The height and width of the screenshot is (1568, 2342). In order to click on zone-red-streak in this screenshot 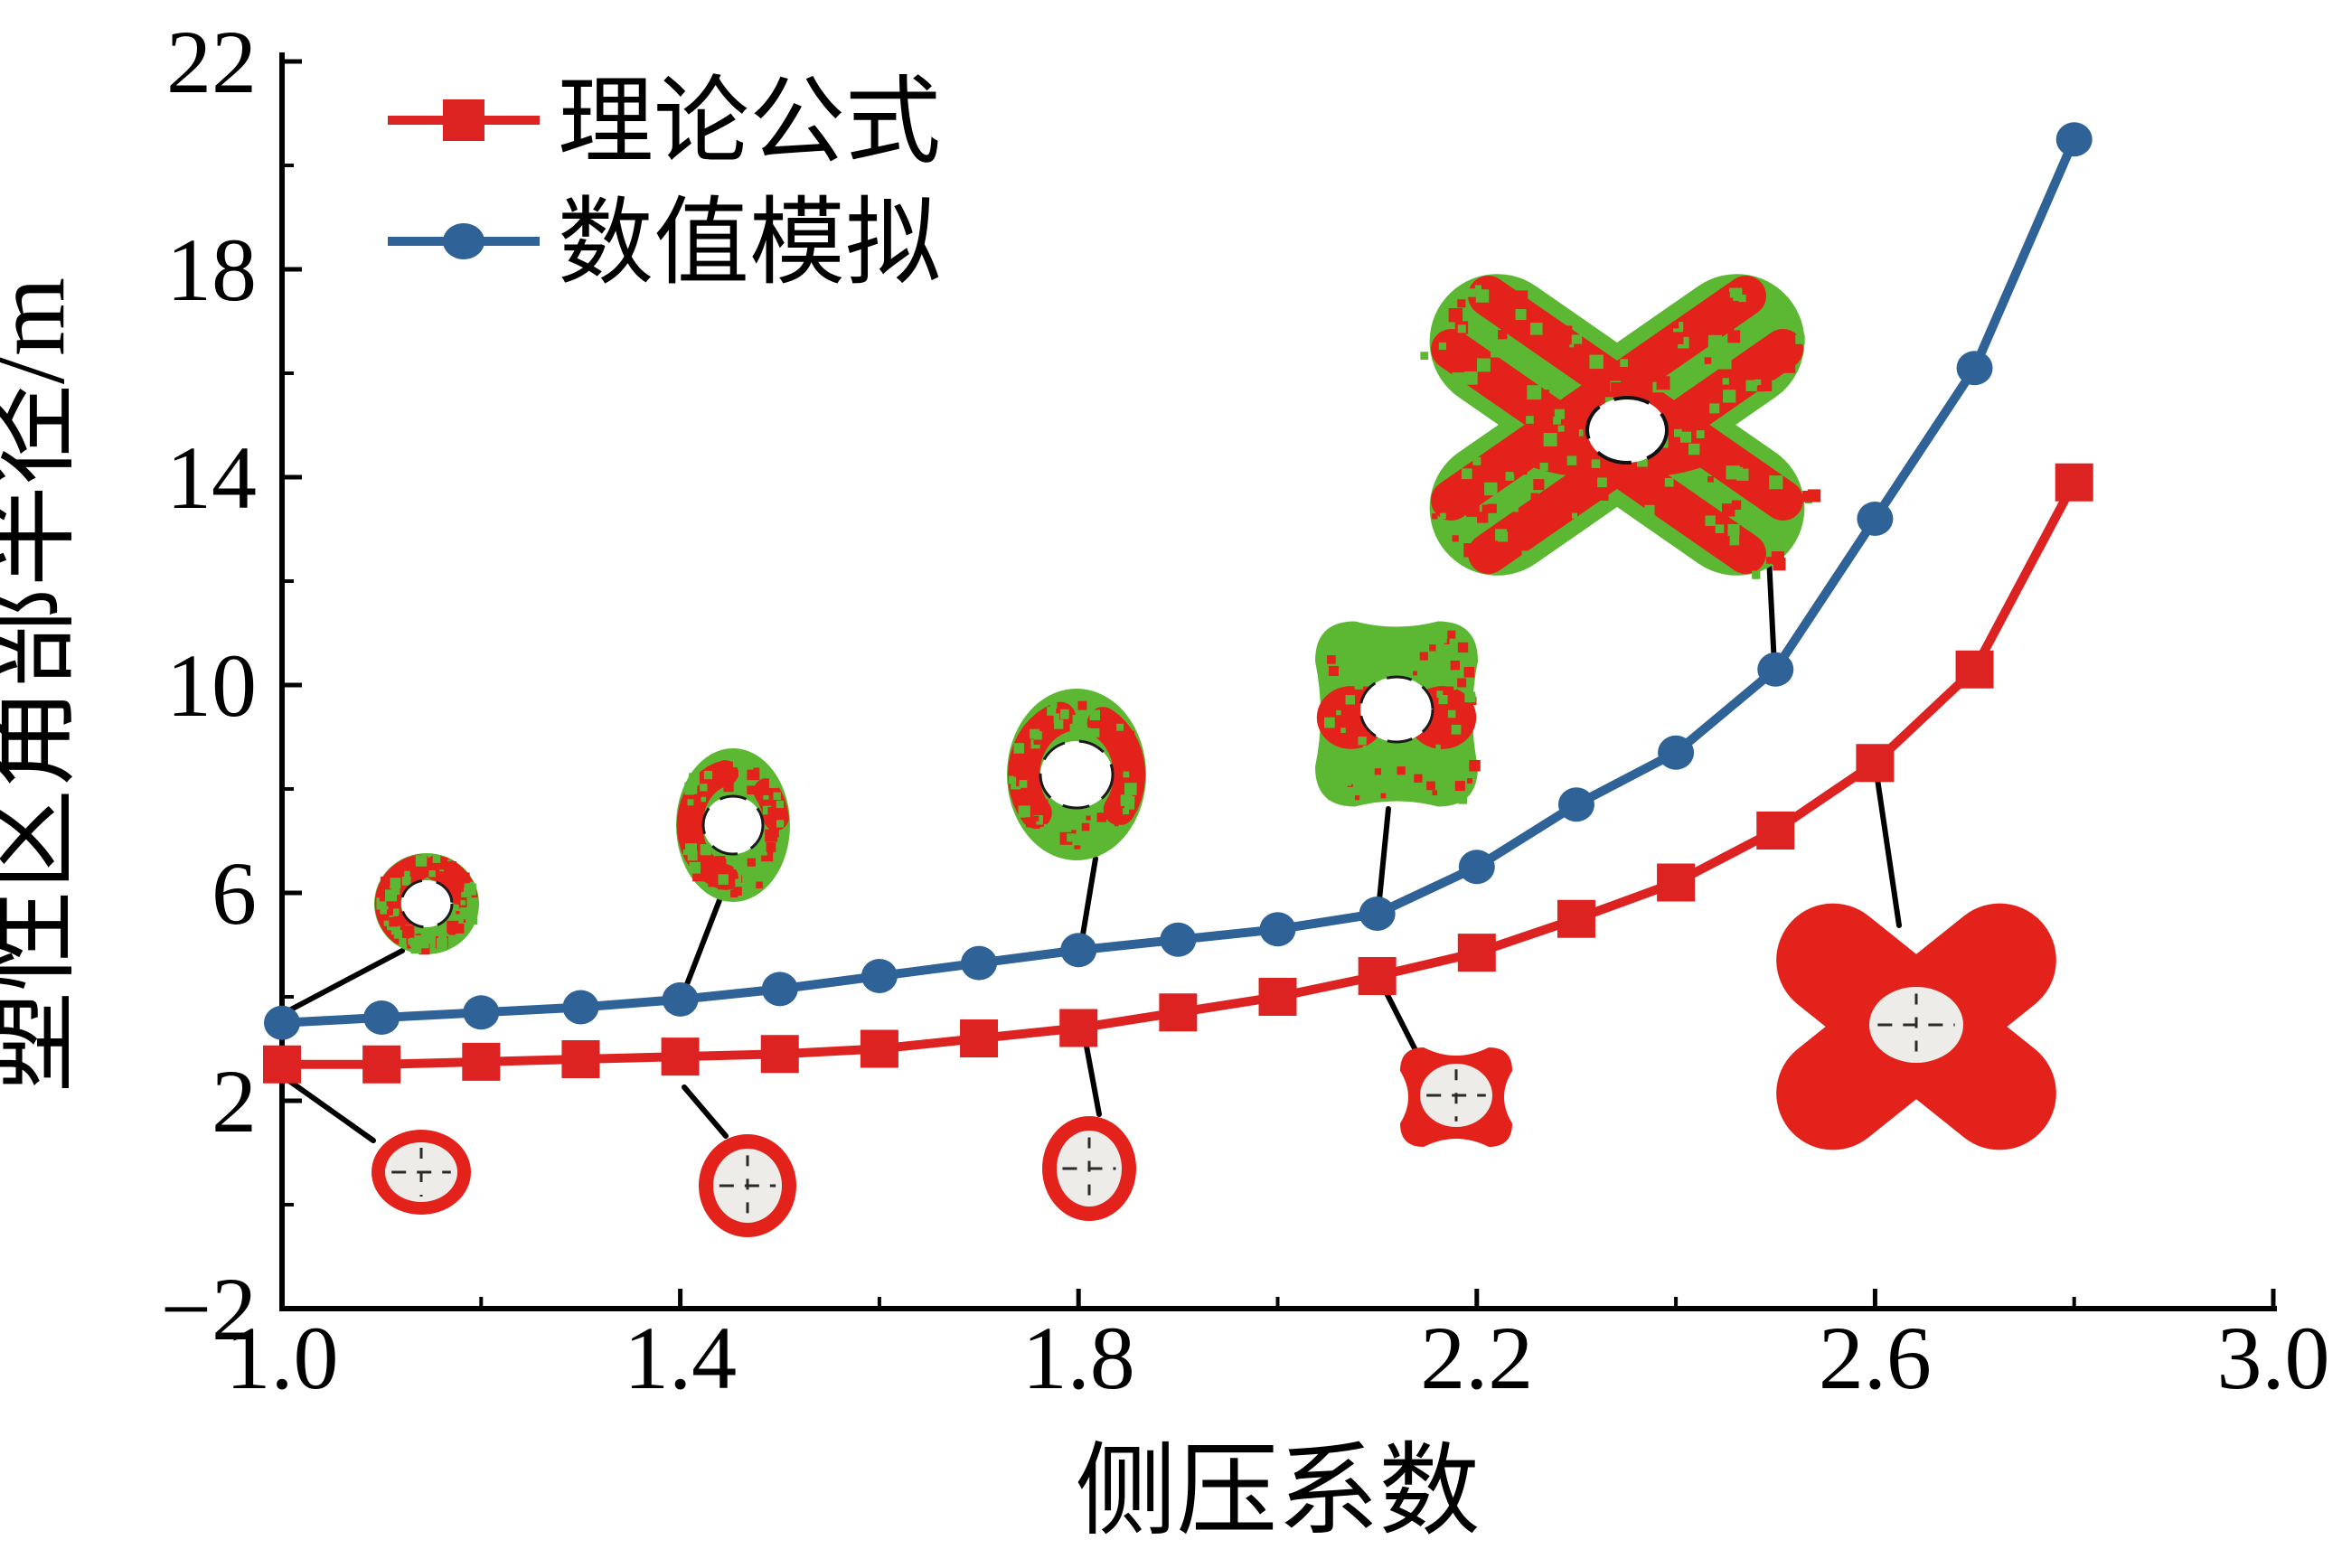, I will do `click(1598, 398)`.